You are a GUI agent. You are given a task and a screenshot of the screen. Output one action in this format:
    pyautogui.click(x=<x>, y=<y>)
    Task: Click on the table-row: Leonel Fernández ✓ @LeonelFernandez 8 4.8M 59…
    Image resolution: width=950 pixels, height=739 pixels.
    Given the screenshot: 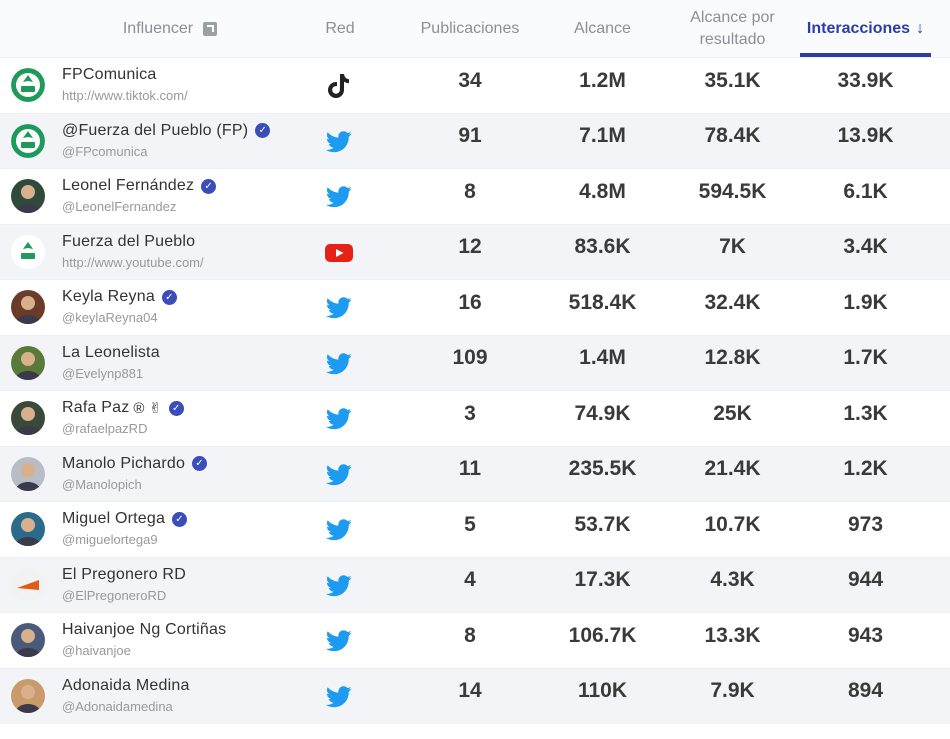 What is the action you would take?
    pyautogui.click(x=475, y=196)
    